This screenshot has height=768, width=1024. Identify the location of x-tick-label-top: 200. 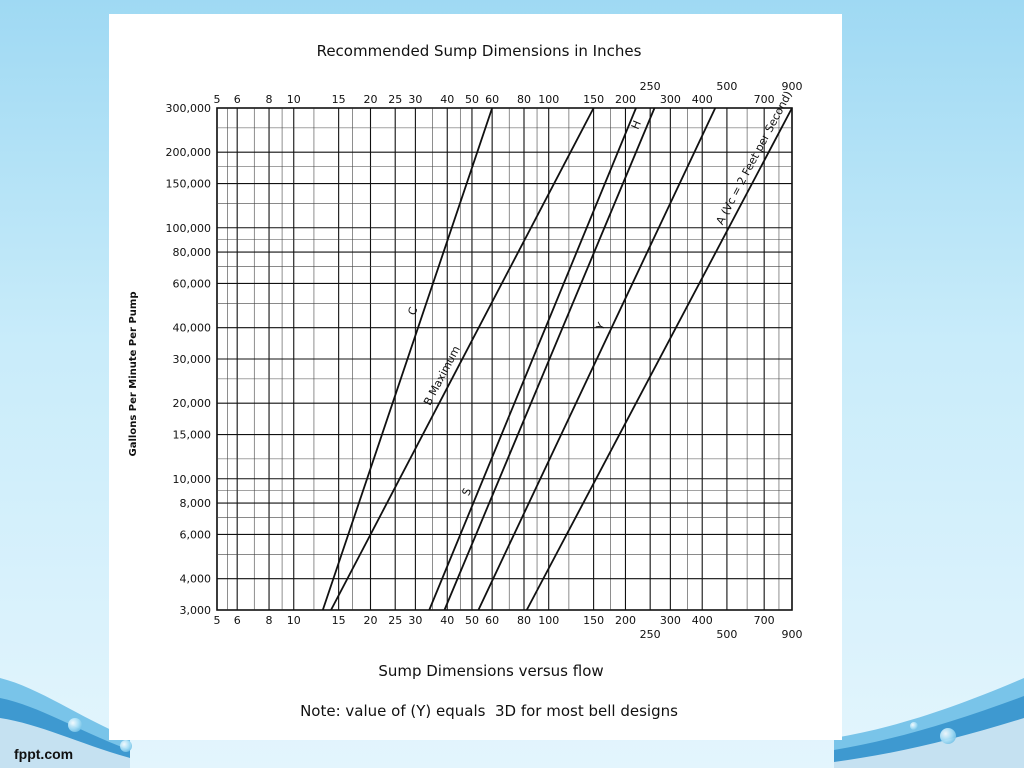
(625, 99).